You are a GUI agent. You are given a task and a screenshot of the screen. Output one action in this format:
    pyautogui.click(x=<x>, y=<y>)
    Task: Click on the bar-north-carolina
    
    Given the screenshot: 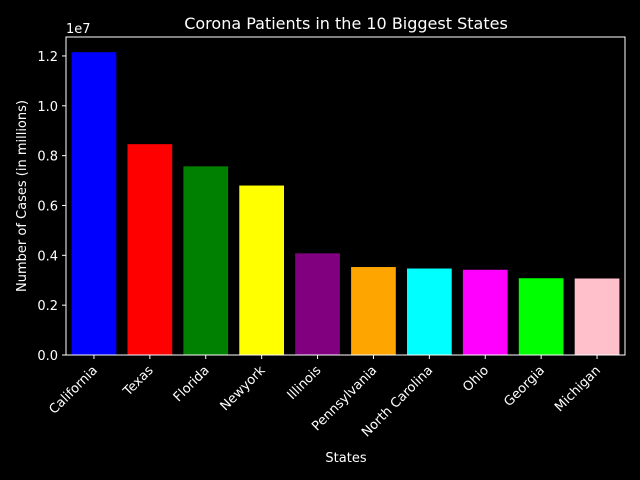 What is the action you would take?
    pyautogui.click(x=429, y=311)
    